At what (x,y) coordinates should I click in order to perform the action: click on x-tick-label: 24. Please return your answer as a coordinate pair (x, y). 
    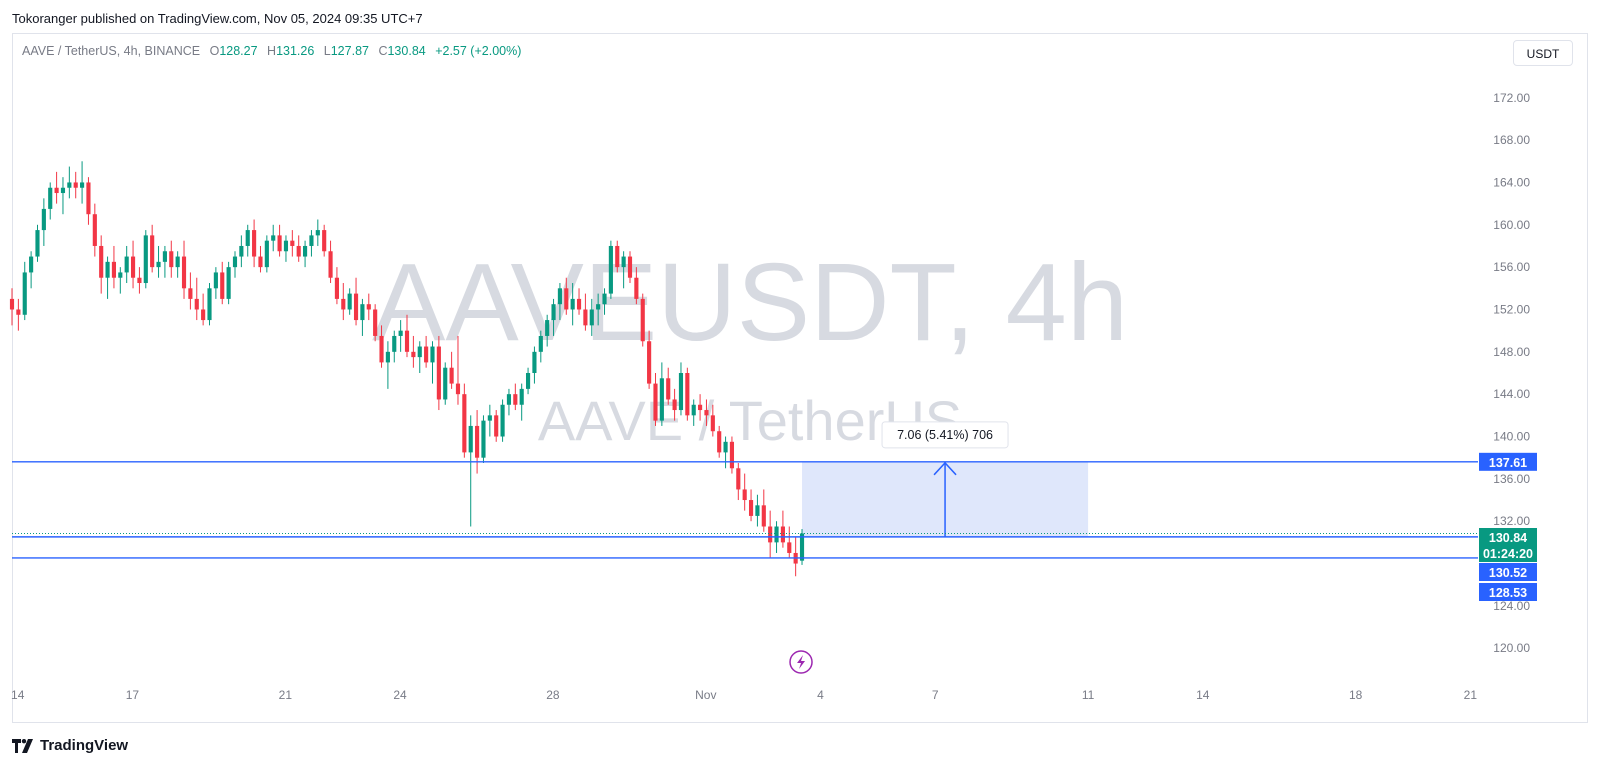
    Looking at the image, I should click on (400, 695).